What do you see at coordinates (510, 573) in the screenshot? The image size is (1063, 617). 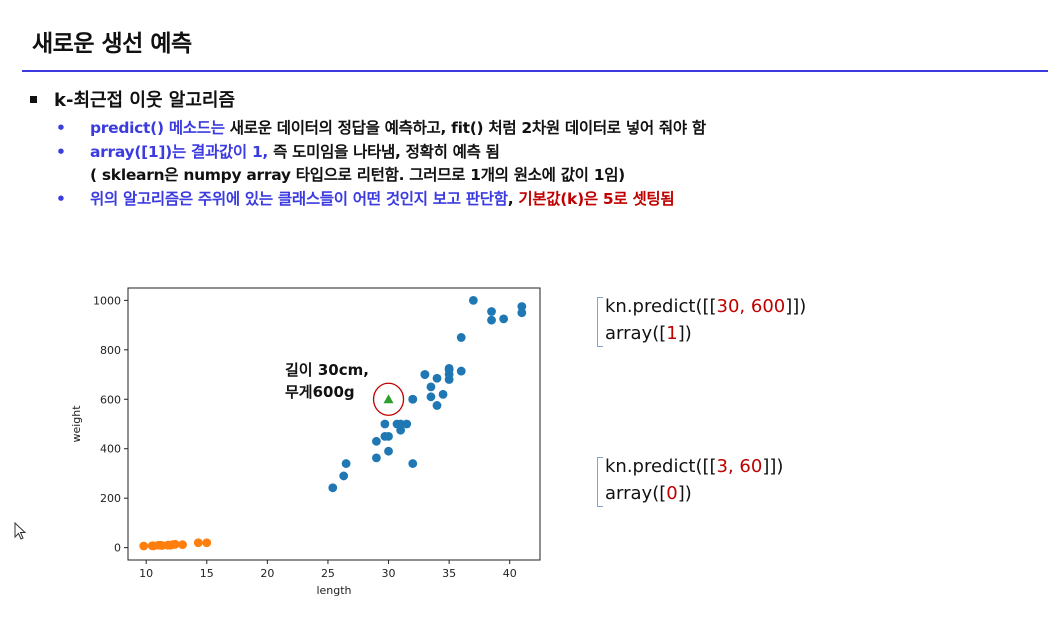 I see `x-tick-label: 40` at bounding box center [510, 573].